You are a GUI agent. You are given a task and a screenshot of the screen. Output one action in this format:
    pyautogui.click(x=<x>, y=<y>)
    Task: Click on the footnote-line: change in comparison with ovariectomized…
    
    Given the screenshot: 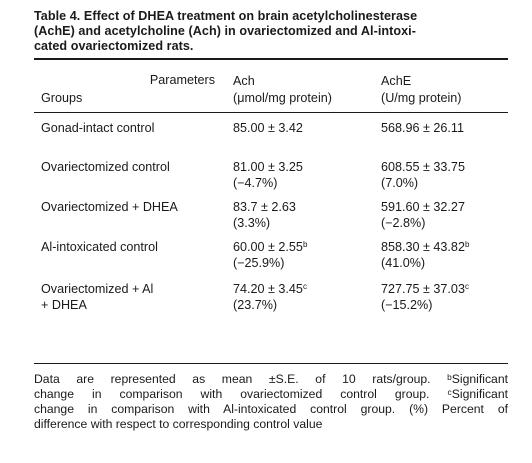 What is the action you would take?
    pyautogui.click(x=271, y=394)
    